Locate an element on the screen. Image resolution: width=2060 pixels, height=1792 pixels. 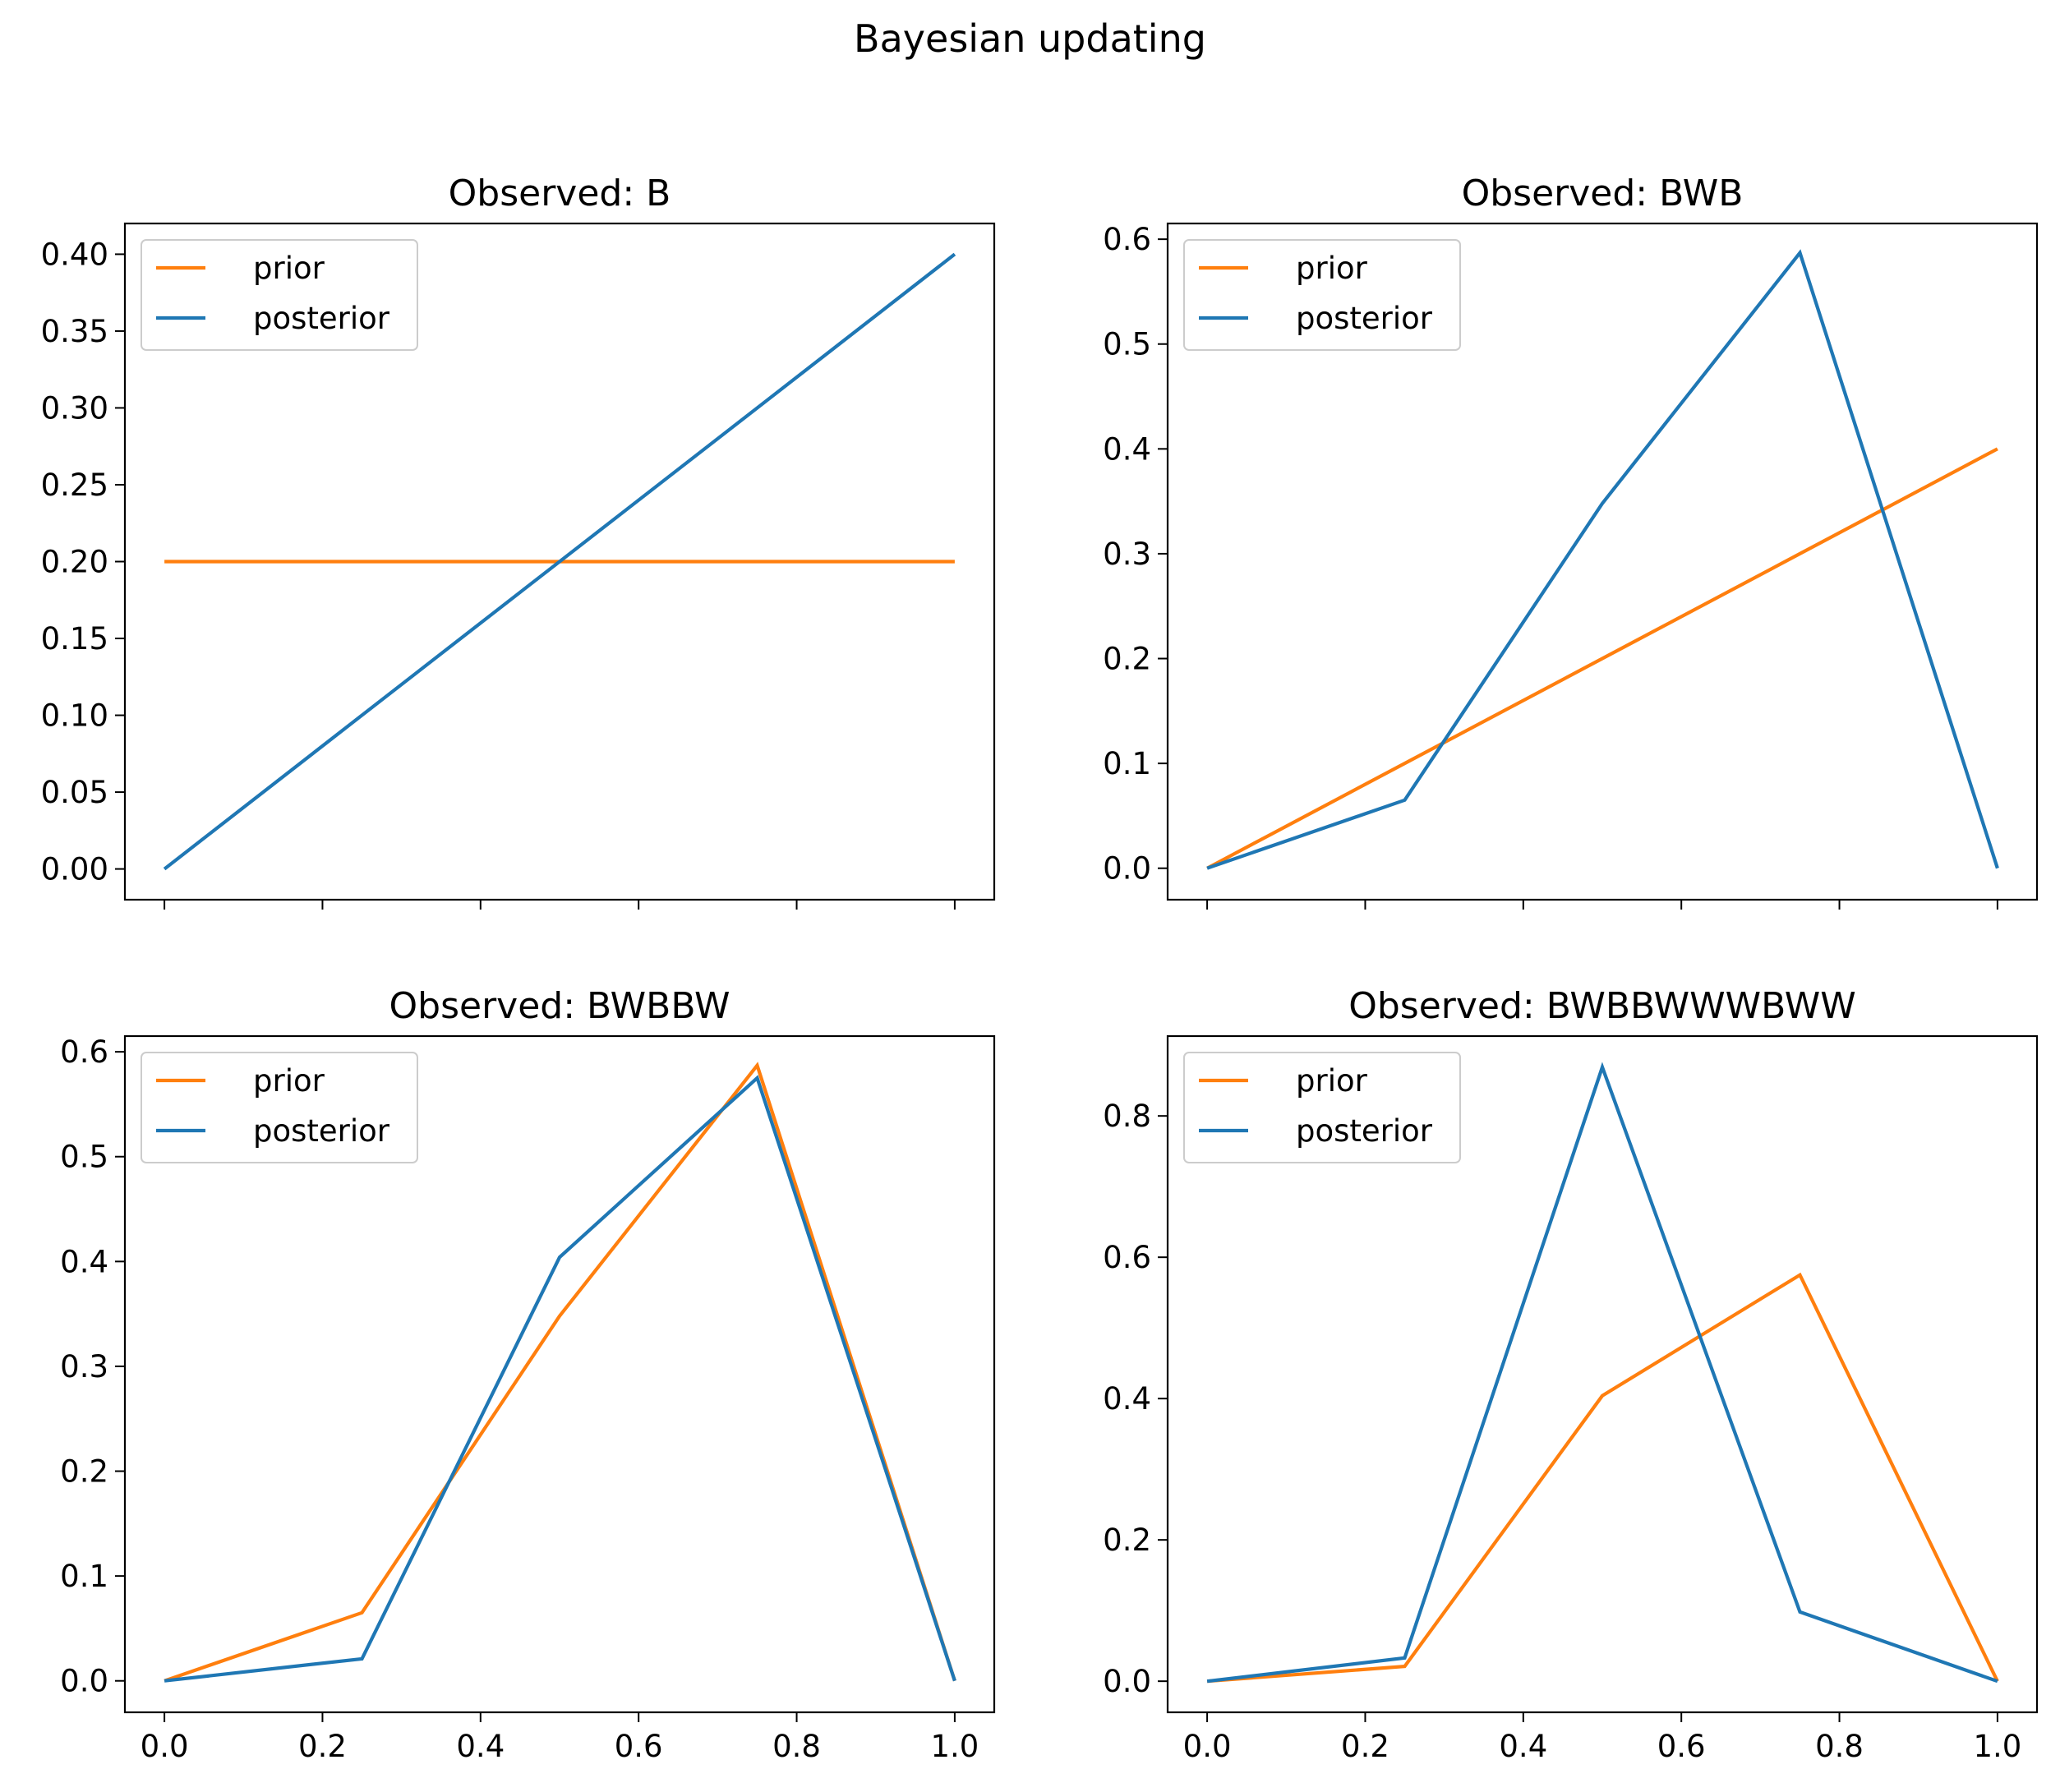
subplot-title: Observed: BWBBWWWBWW is located at coordinates (1602, 1006).